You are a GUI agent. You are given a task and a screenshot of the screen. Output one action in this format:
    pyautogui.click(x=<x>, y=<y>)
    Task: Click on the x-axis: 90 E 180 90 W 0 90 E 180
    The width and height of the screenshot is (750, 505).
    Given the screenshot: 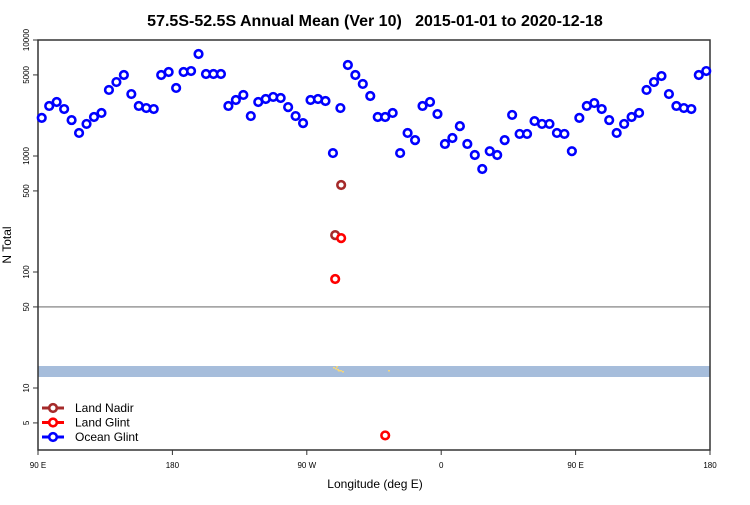 What is the action you would take?
    pyautogui.click(x=373, y=460)
    